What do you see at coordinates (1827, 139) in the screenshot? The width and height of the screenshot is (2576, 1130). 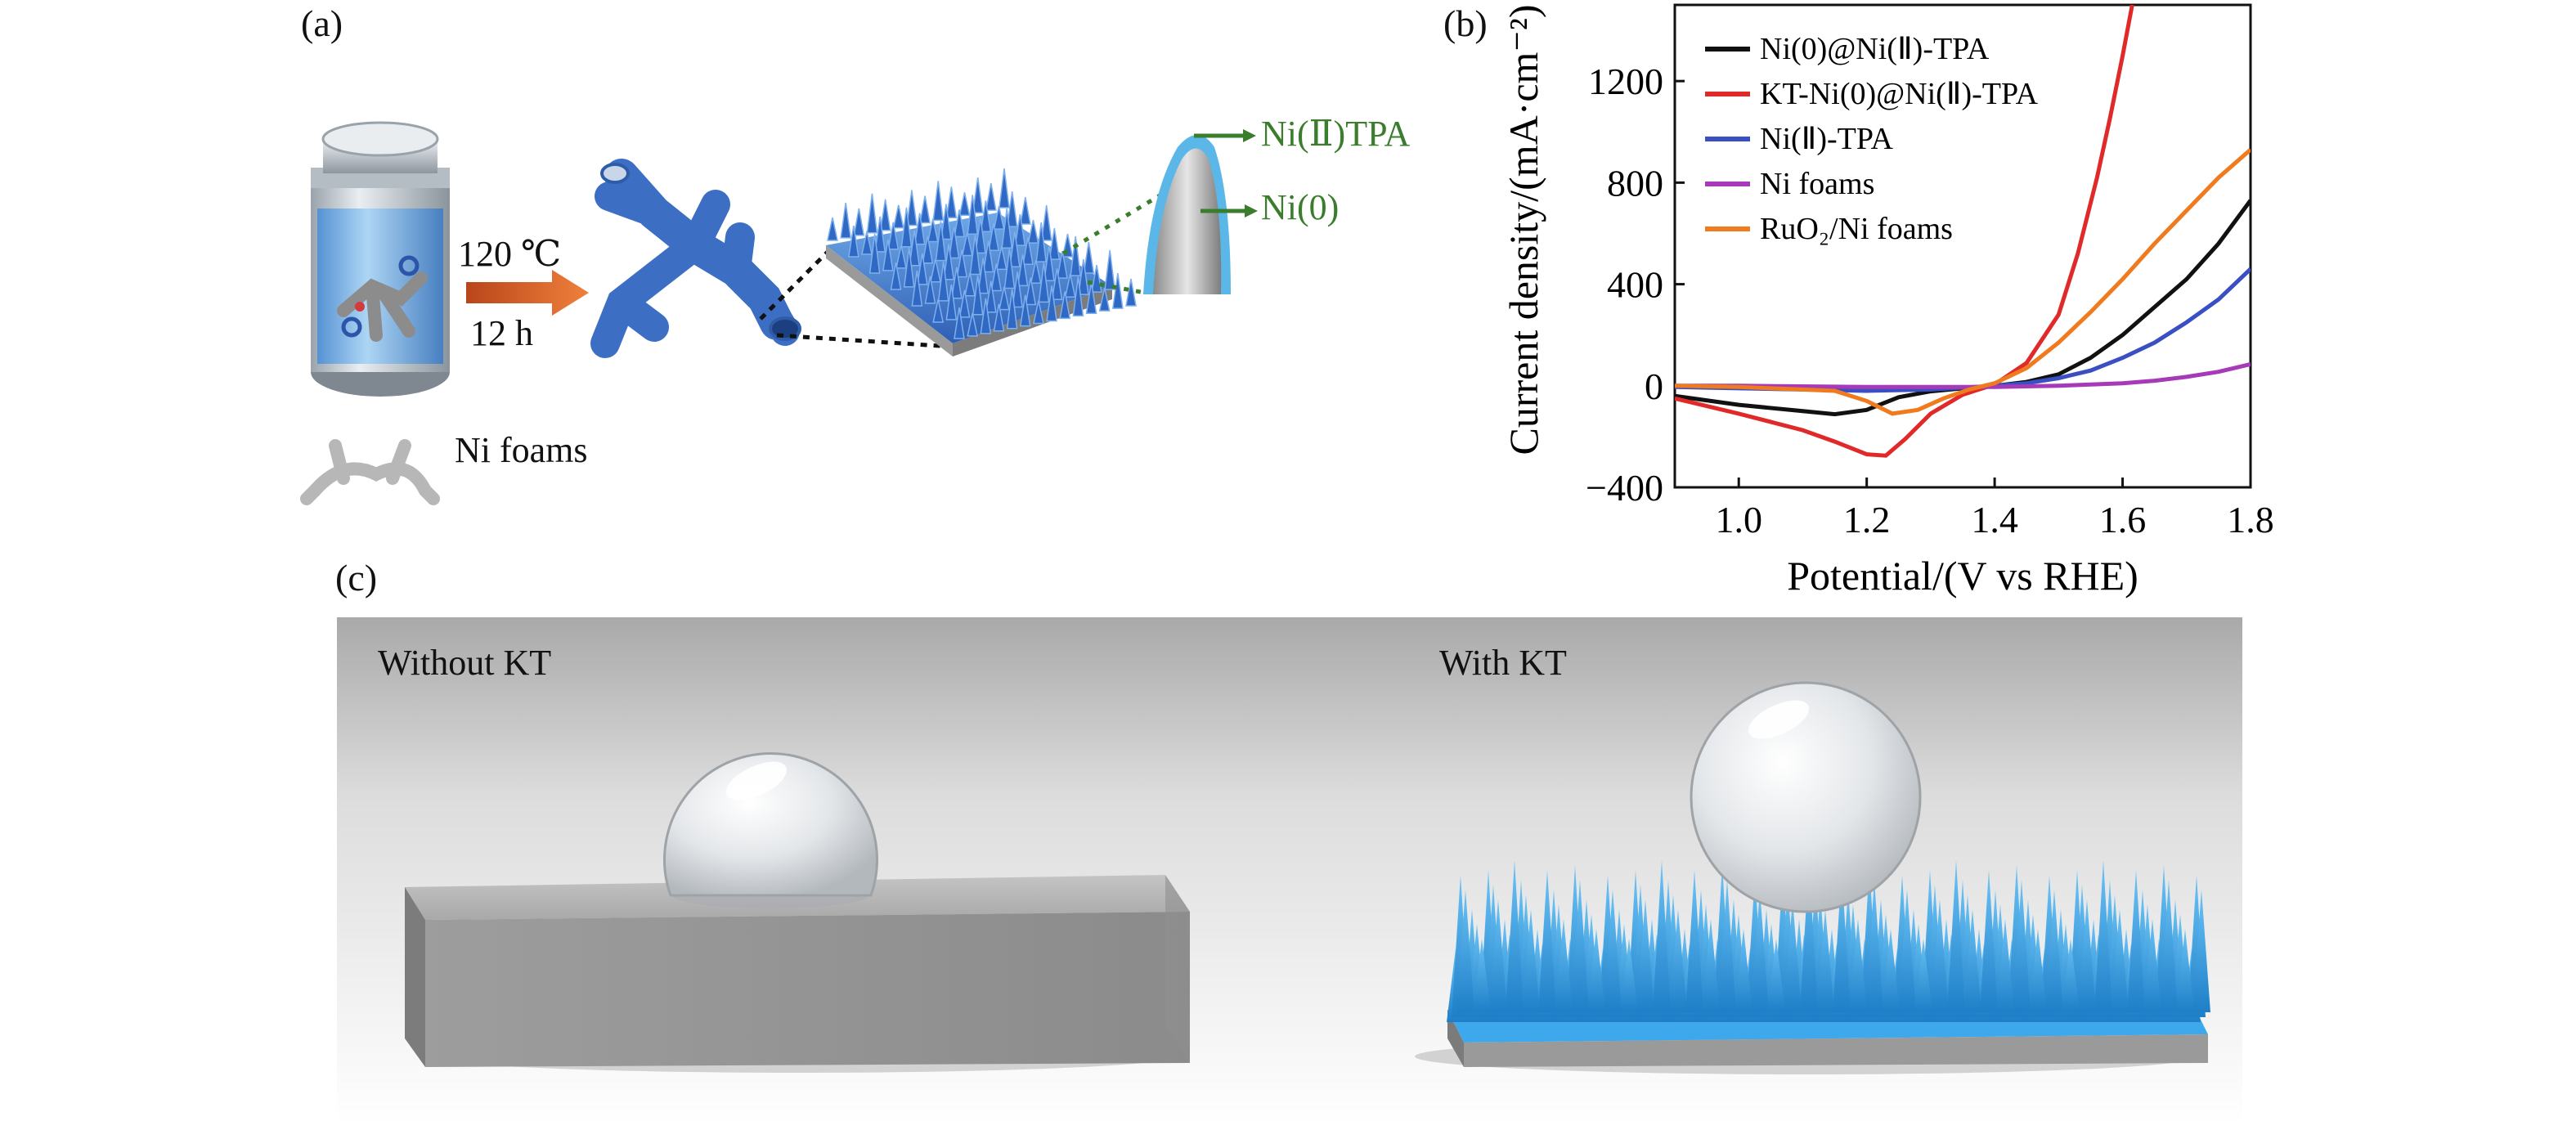 I see `legend-entry-2: Ni(Ⅱ)-TPA` at bounding box center [1827, 139].